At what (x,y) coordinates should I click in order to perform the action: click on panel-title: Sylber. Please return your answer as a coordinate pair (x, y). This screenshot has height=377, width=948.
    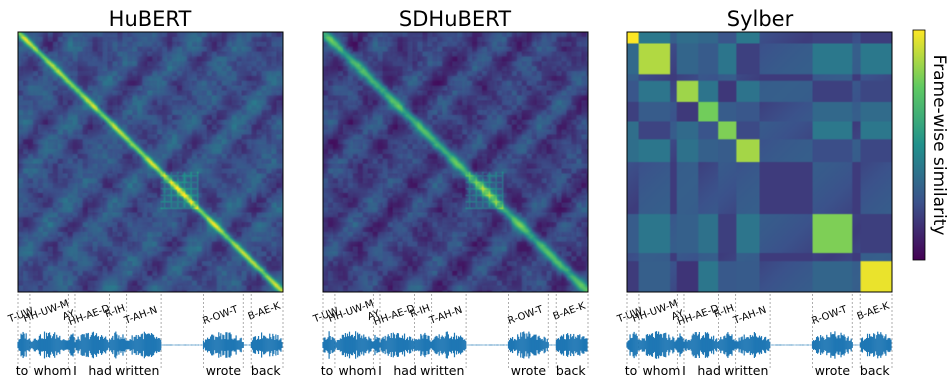
    Looking at the image, I should click on (760, 19).